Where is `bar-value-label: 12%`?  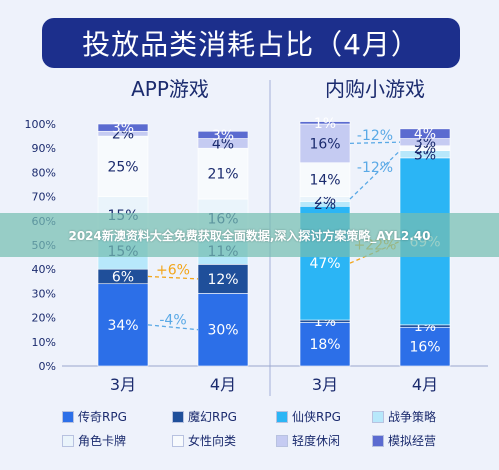
bar-value-label: 12% is located at coordinates (222, 280).